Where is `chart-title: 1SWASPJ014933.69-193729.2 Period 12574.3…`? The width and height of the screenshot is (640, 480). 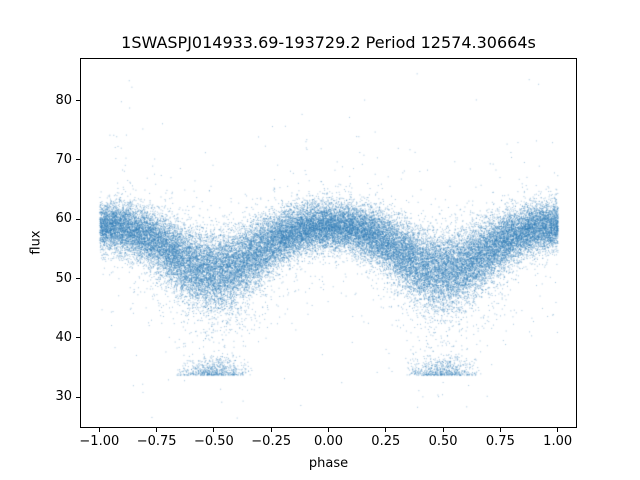 chart-title: 1SWASPJ014933.69-193729.2 Period 12574.3… is located at coordinates (328, 42).